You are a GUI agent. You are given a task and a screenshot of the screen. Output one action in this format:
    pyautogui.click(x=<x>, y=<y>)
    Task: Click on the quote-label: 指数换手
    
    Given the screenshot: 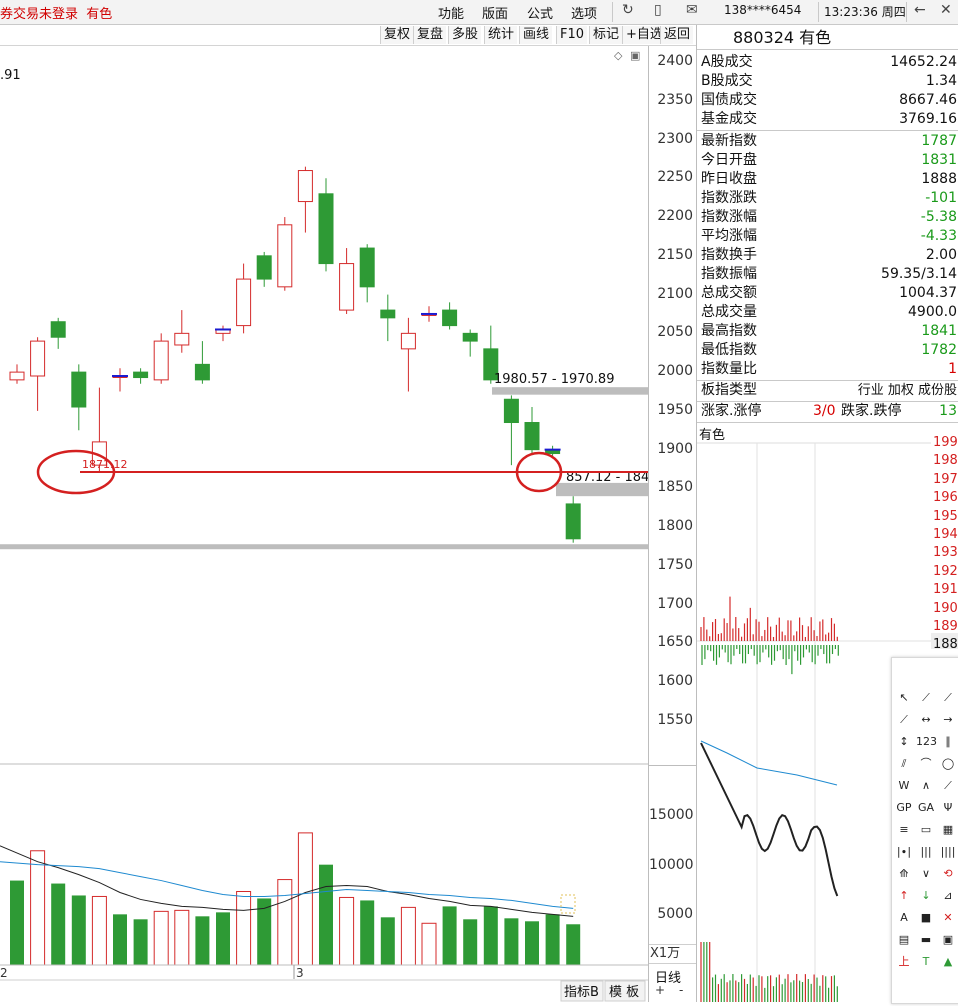 What is the action you would take?
    pyautogui.click(x=729, y=255)
    